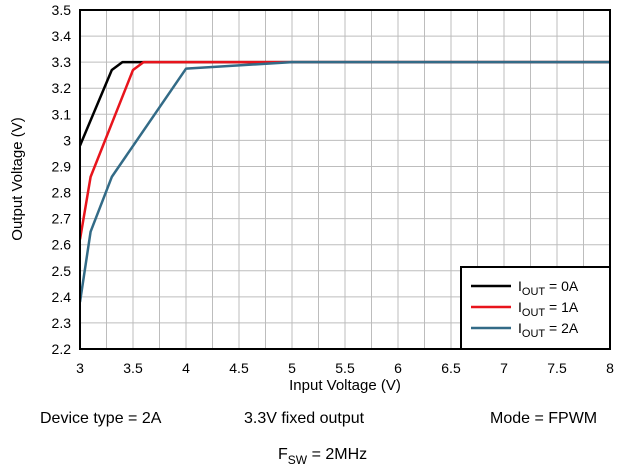 Image resolution: width=621 pixels, height=465 pixels. I want to click on x-tick-label: 5.5, so click(345, 368).